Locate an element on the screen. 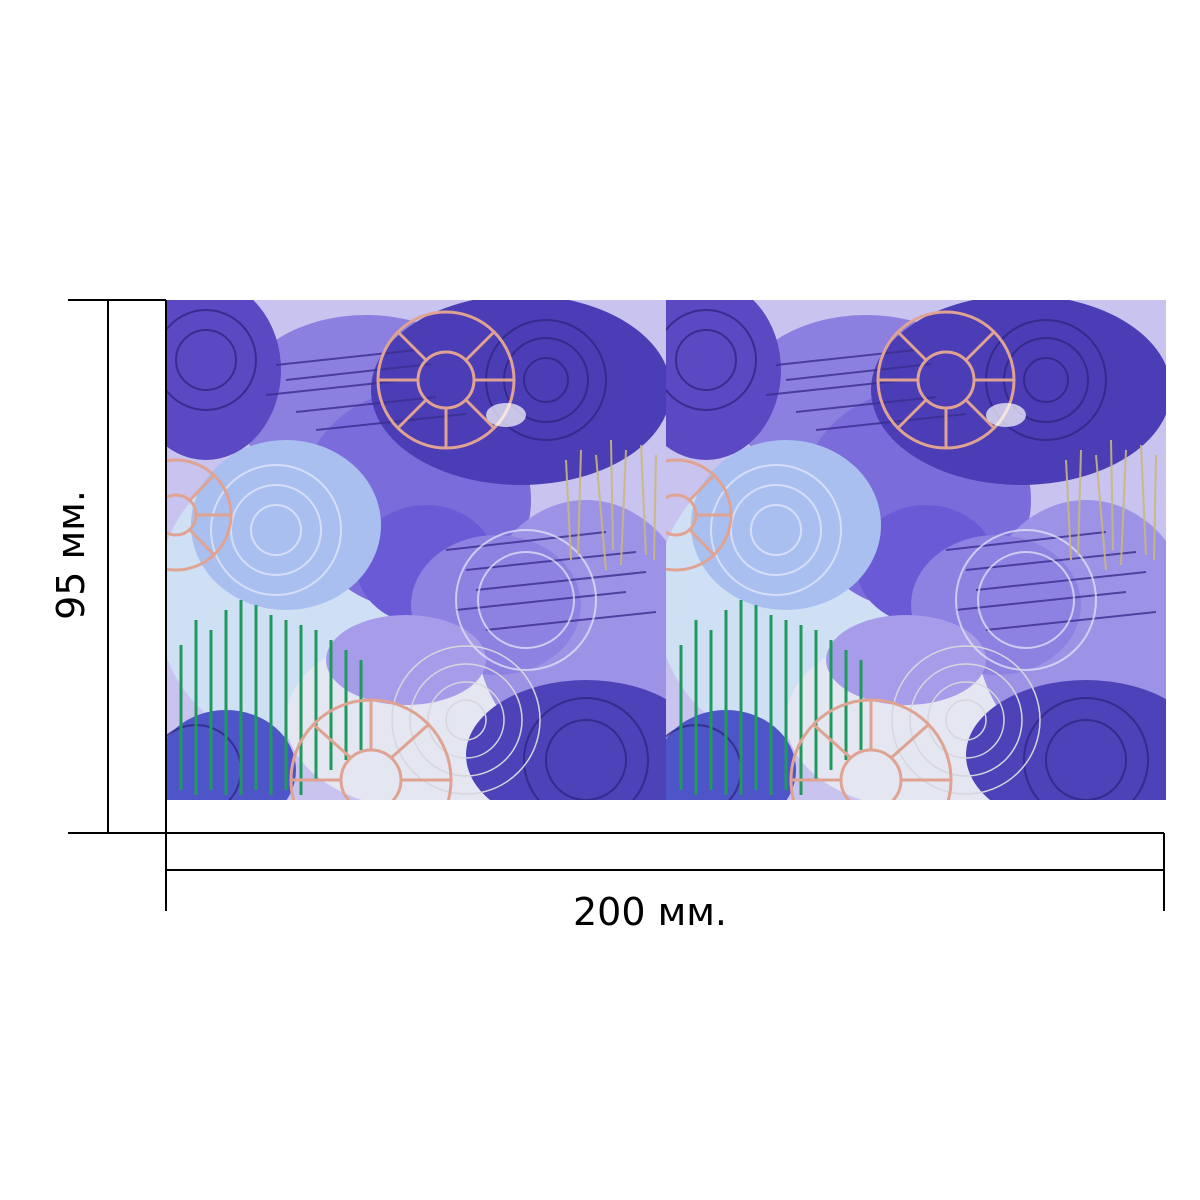 Image resolution: width=1200 pixels, height=1200 pixels. width-dimension: 200 мм. is located at coordinates (665, 883).